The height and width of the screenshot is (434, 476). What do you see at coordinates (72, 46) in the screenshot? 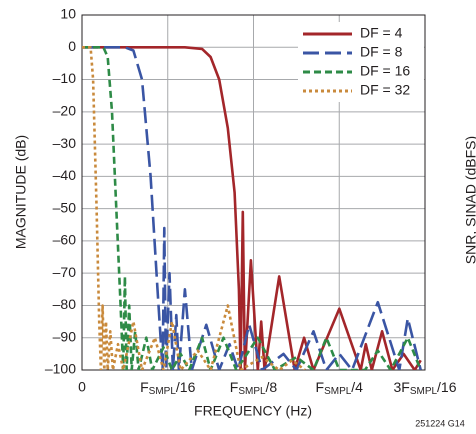
I see `y-tick-label: 0` at bounding box center [72, 46].